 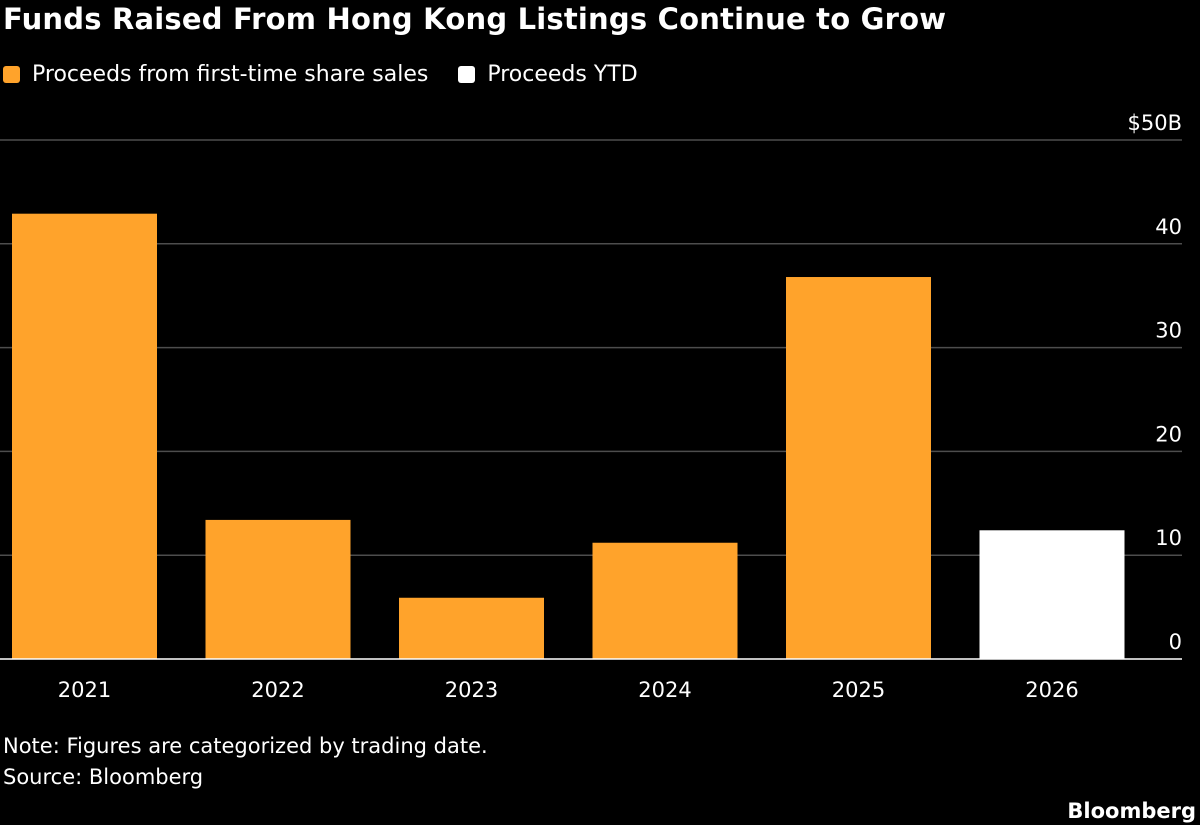 I want to click on legend-item-proceeds: Proceeds from first-time share sales, so click(x=215, y=74).